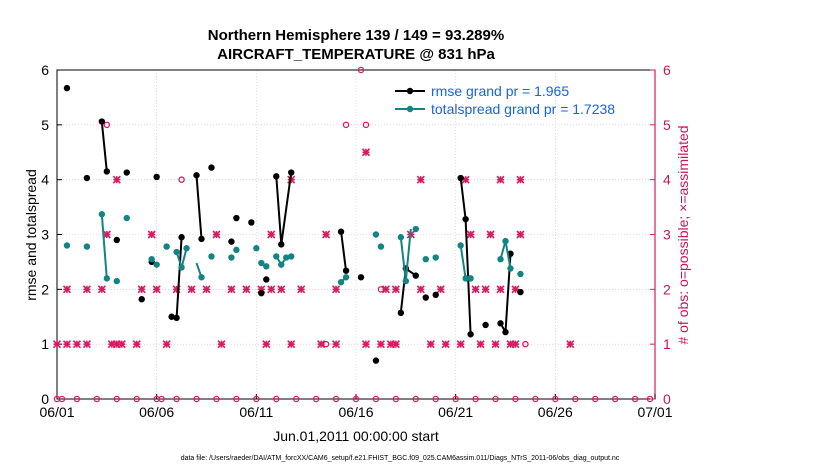  I want to click on x-tick-label: 07/01, so click(654, 412).